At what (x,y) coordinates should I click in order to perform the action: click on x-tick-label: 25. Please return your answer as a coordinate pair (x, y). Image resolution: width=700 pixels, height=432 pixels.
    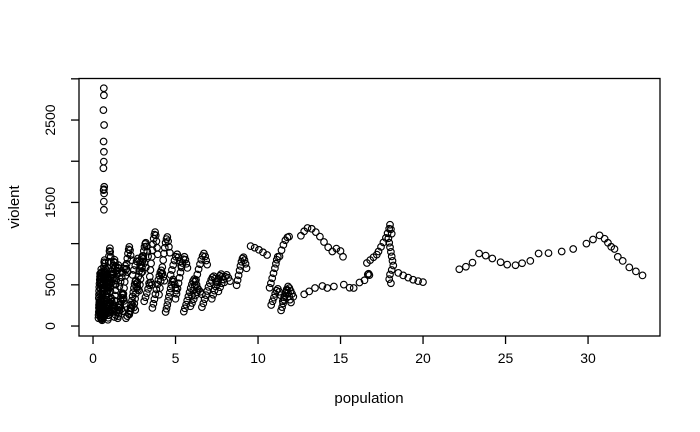
    Looking at the image, I should click on (506, 358).